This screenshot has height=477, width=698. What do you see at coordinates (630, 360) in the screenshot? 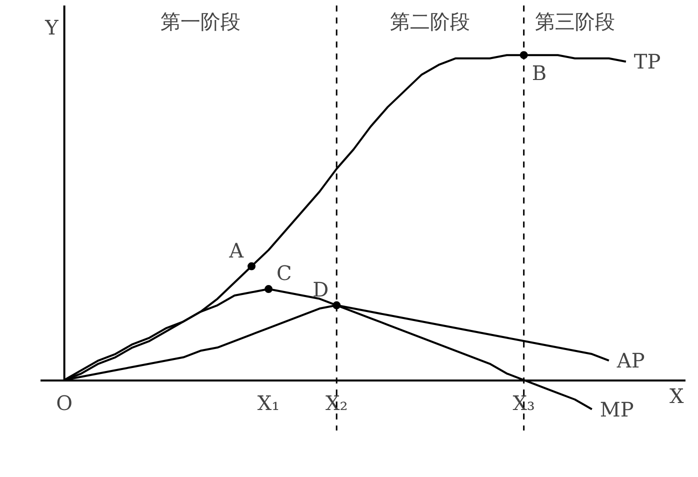
I see `series-label: AP` at bounding box center [630, 360].